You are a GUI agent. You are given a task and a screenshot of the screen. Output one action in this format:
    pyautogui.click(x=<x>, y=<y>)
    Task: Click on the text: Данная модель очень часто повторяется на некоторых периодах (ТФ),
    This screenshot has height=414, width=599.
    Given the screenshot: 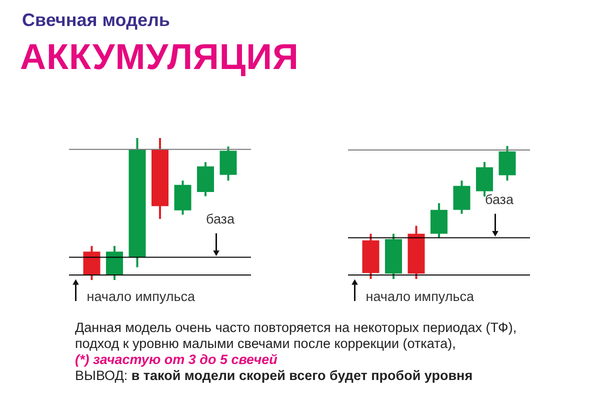 What is the action you would take?
    pyautogui.click(x=296, y=328)
    